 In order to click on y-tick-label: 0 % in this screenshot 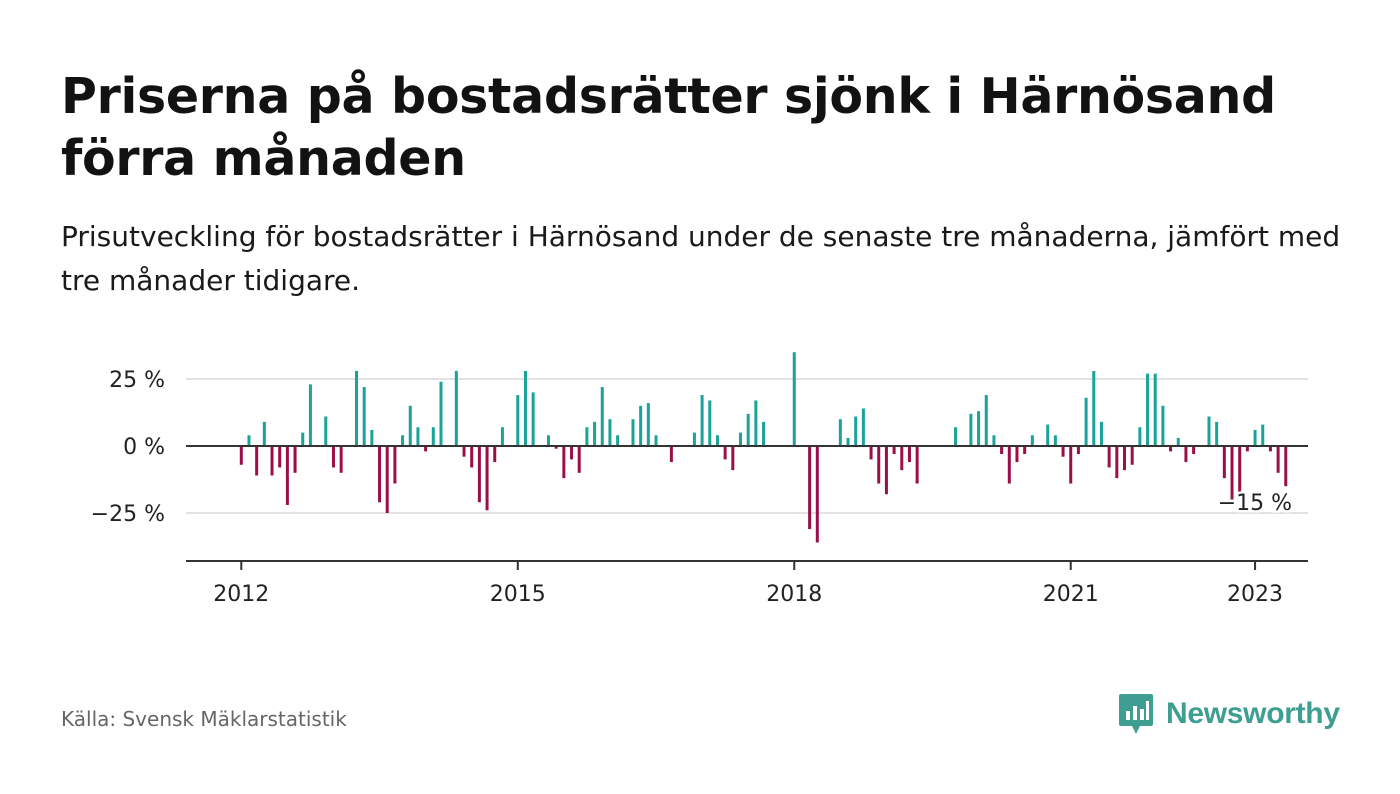, I will do `click(144, 447)`.